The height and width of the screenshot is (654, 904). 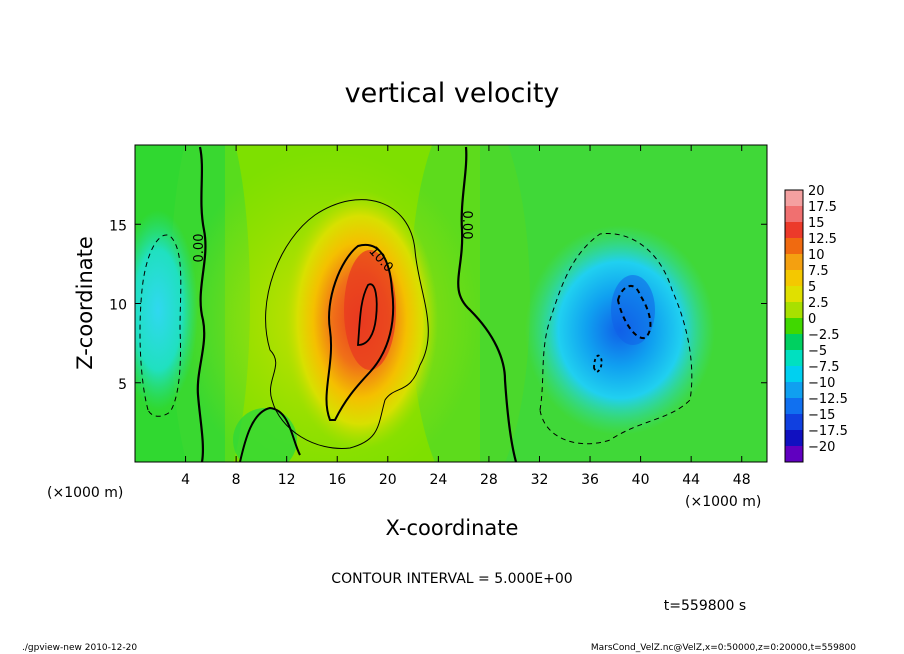 What do you see at coordinates (828, 431) in the screenshot?
I see `colorbar-label: −17.5` at bounding box center [828, 431].